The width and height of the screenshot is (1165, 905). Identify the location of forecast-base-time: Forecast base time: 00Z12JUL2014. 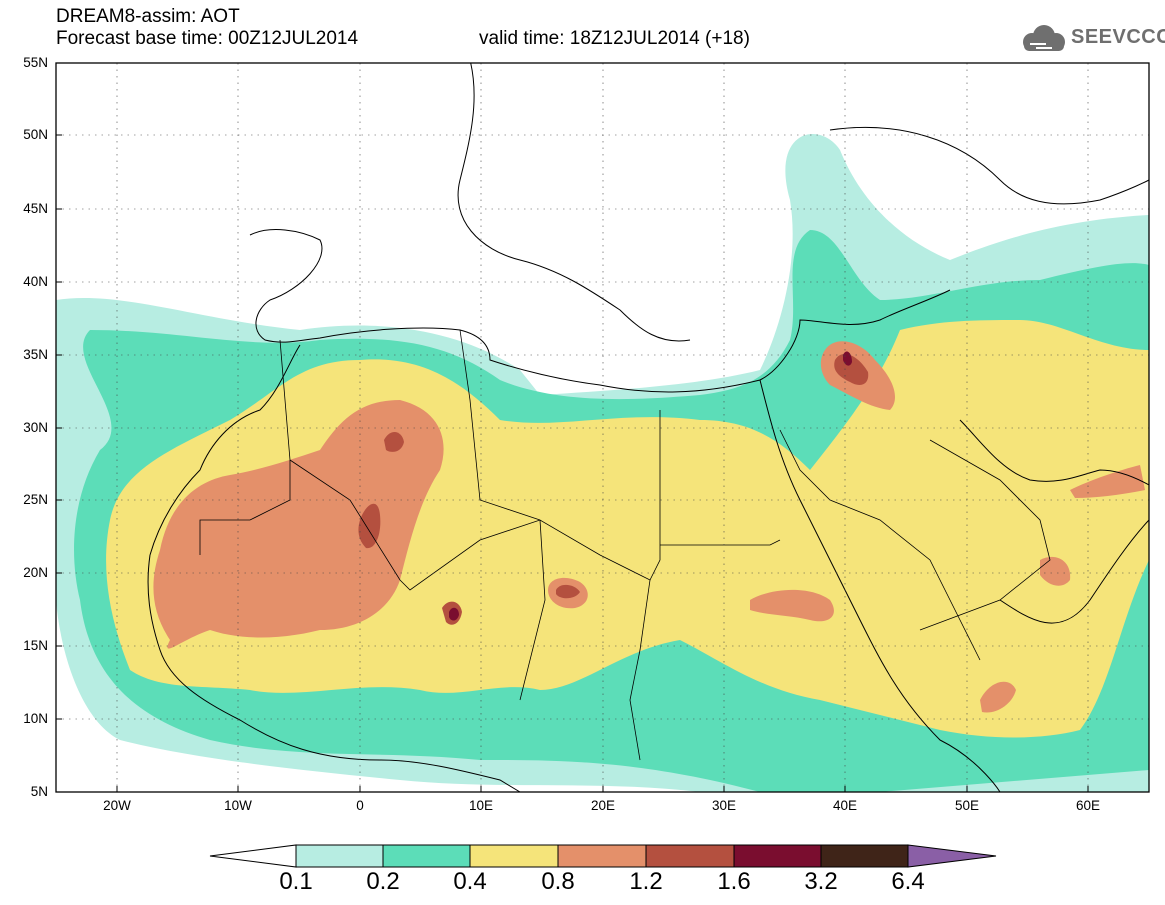
(207, 38).